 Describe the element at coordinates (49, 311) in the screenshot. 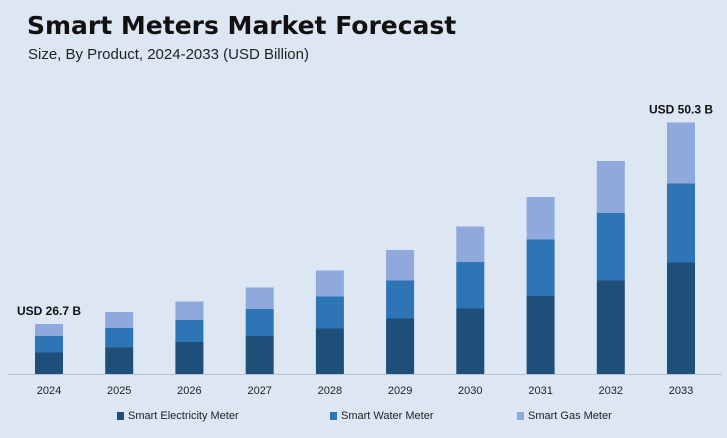

I see `total-value-label: USD 26.7 B` at that location.